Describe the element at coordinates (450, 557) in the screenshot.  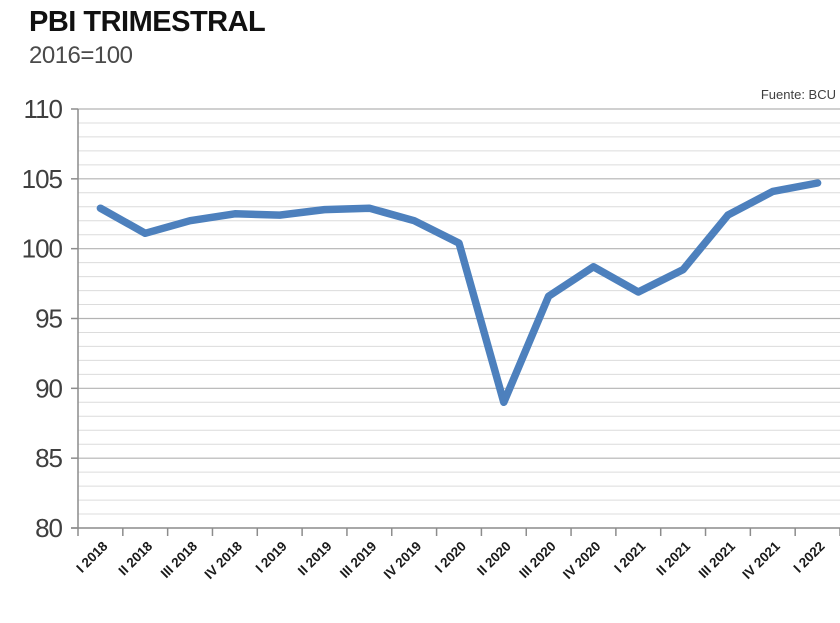
I see `x-tick-label: I 2020` at that location.